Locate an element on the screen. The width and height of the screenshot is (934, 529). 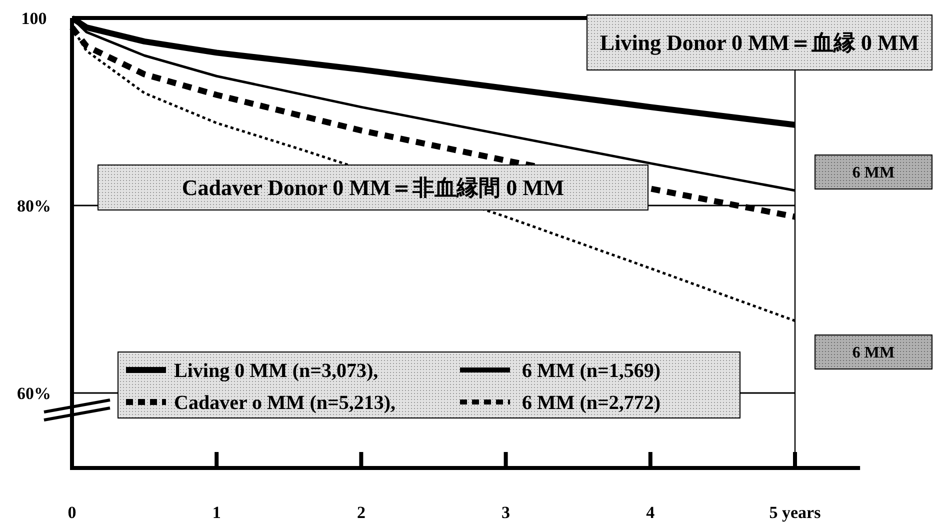
annotation: Living Donor 0 MM＝血縁 0 MM is located at coordinates (760, 43).